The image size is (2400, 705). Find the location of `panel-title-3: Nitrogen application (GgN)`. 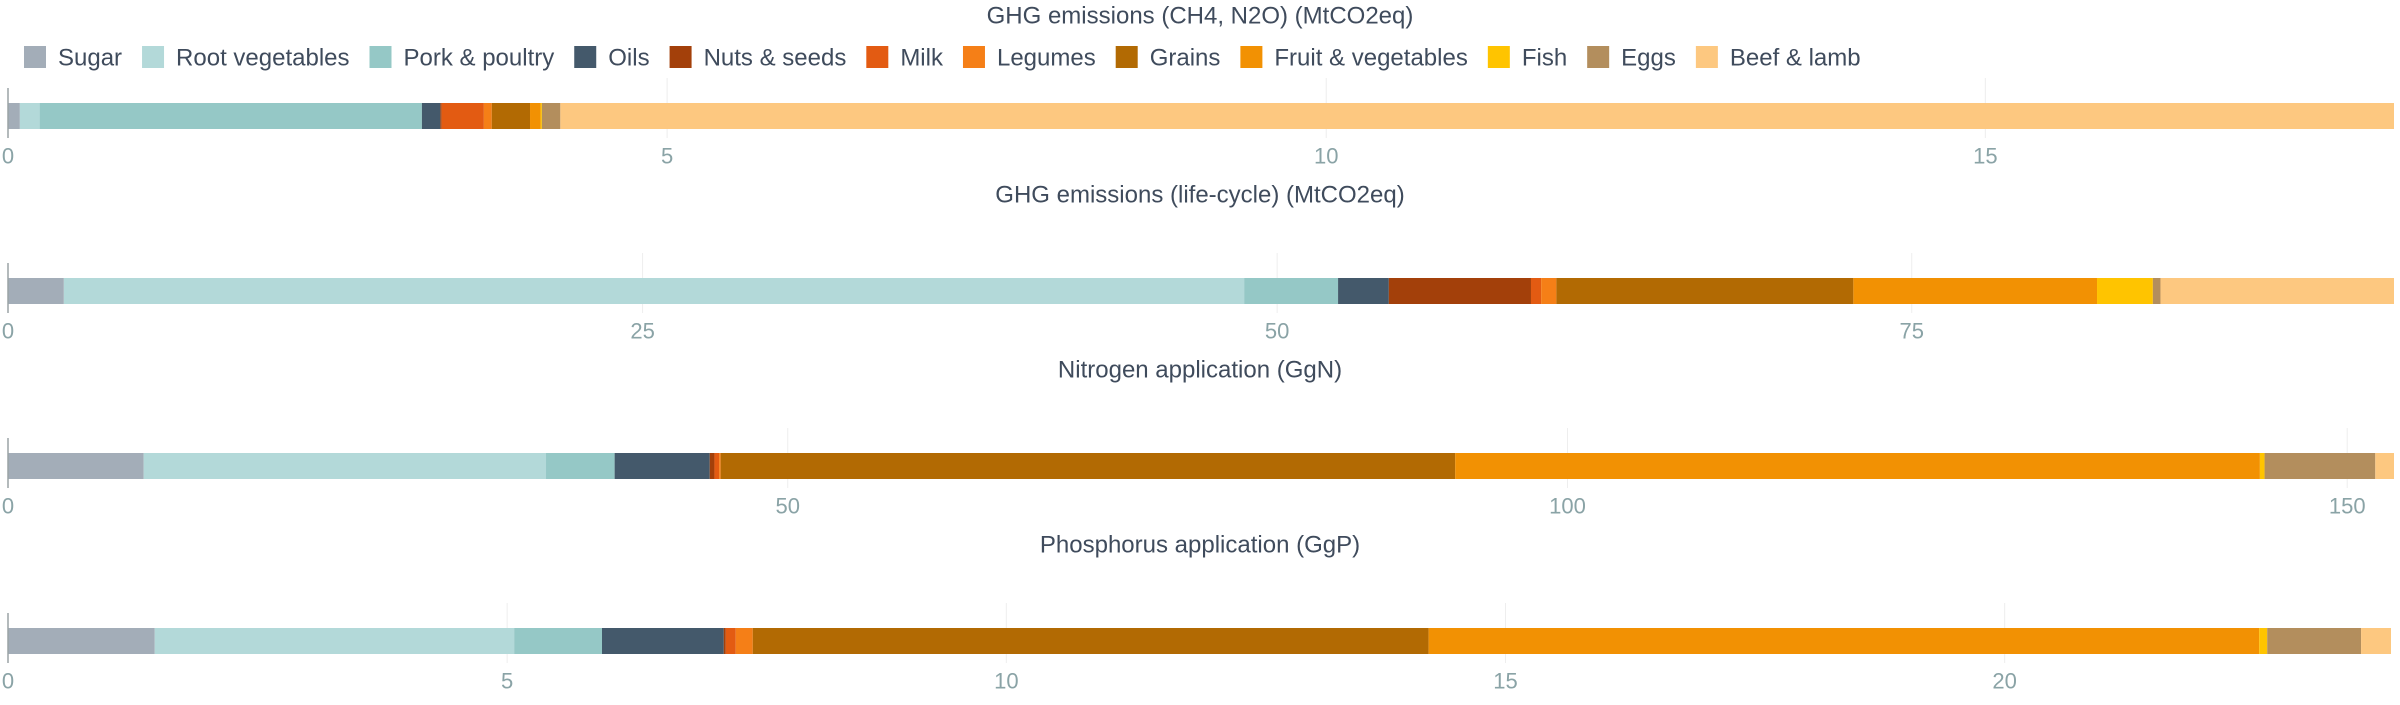

panel-title-3: Nitrogen application (GgN) is located at coordinates (1200, 370).